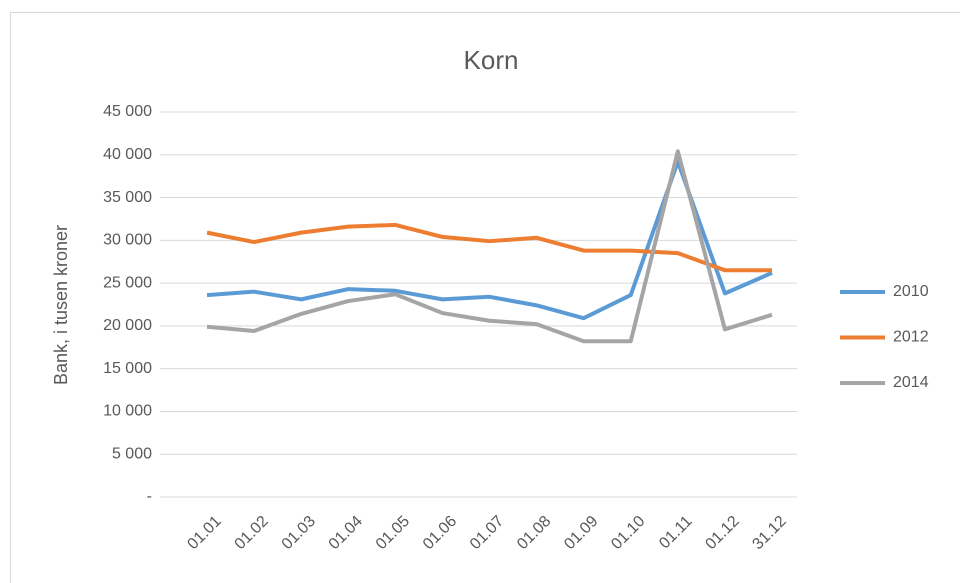 The width and height of the screenshot is (960, 583). I want to click on y-tick-label: 5 000, so click(132, 453).